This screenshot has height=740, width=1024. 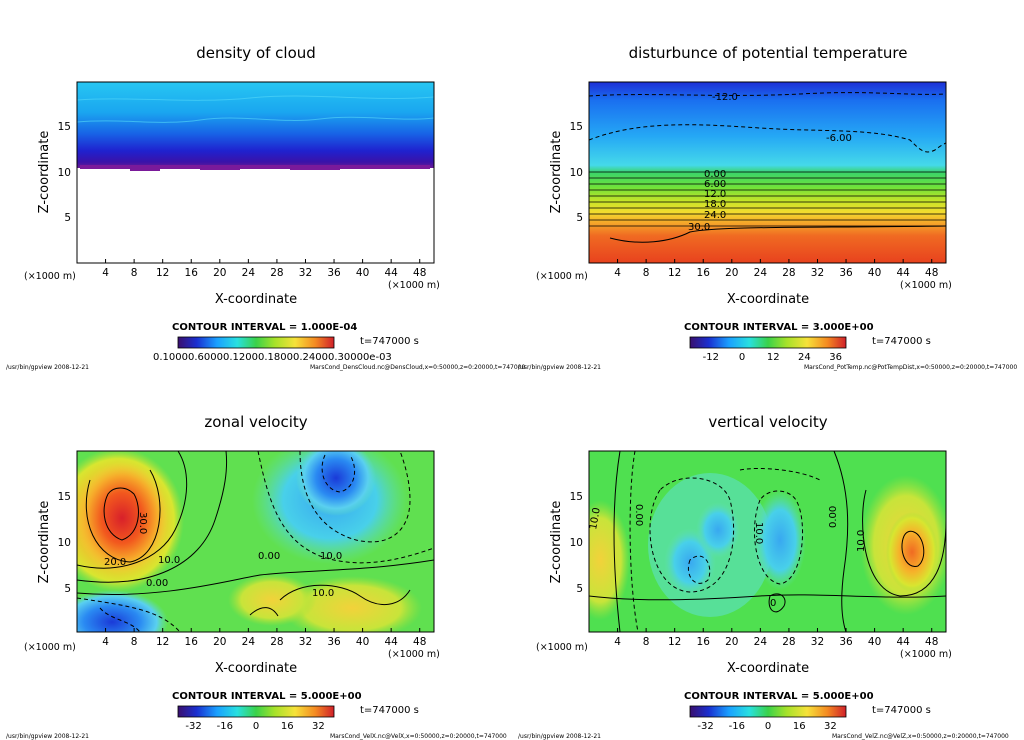 What do you see at coordinates (804, 357) in the screenshot?
I see `colorbar-tick-label: 24` at bounding box center [804, 357].